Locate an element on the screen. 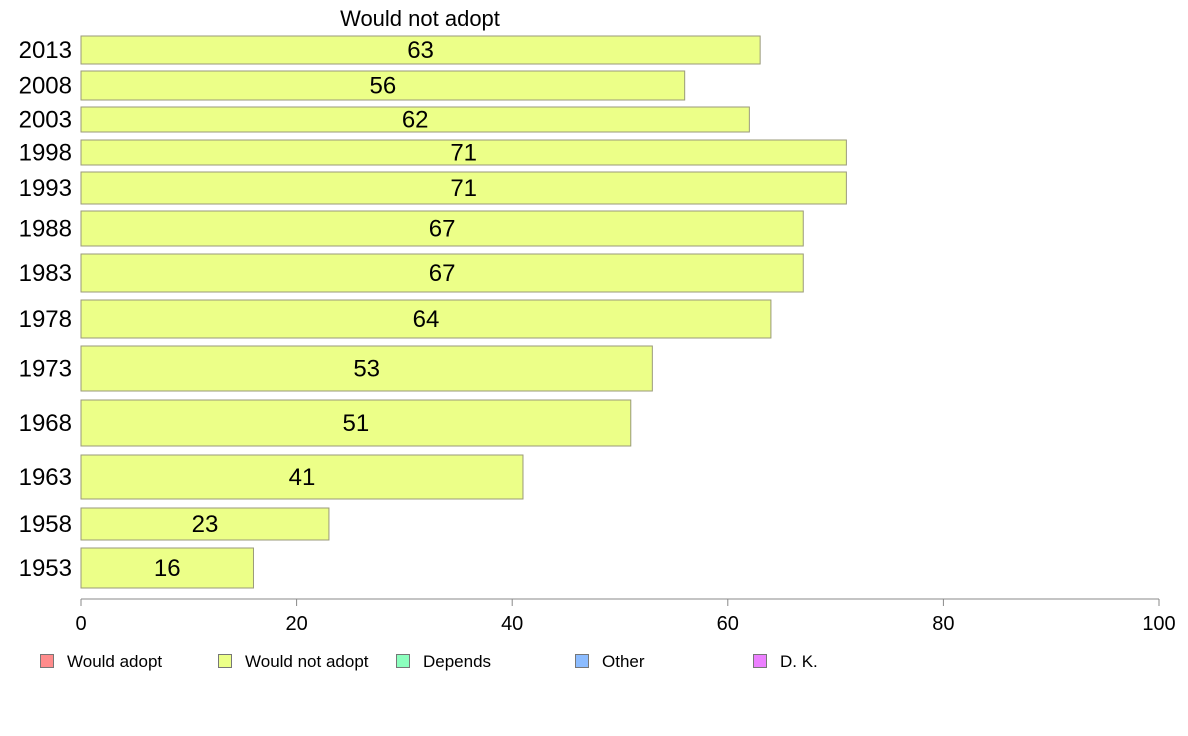 This screenshot has height=736, width=1188. bar-1958 is located at coordinates (205, 524).